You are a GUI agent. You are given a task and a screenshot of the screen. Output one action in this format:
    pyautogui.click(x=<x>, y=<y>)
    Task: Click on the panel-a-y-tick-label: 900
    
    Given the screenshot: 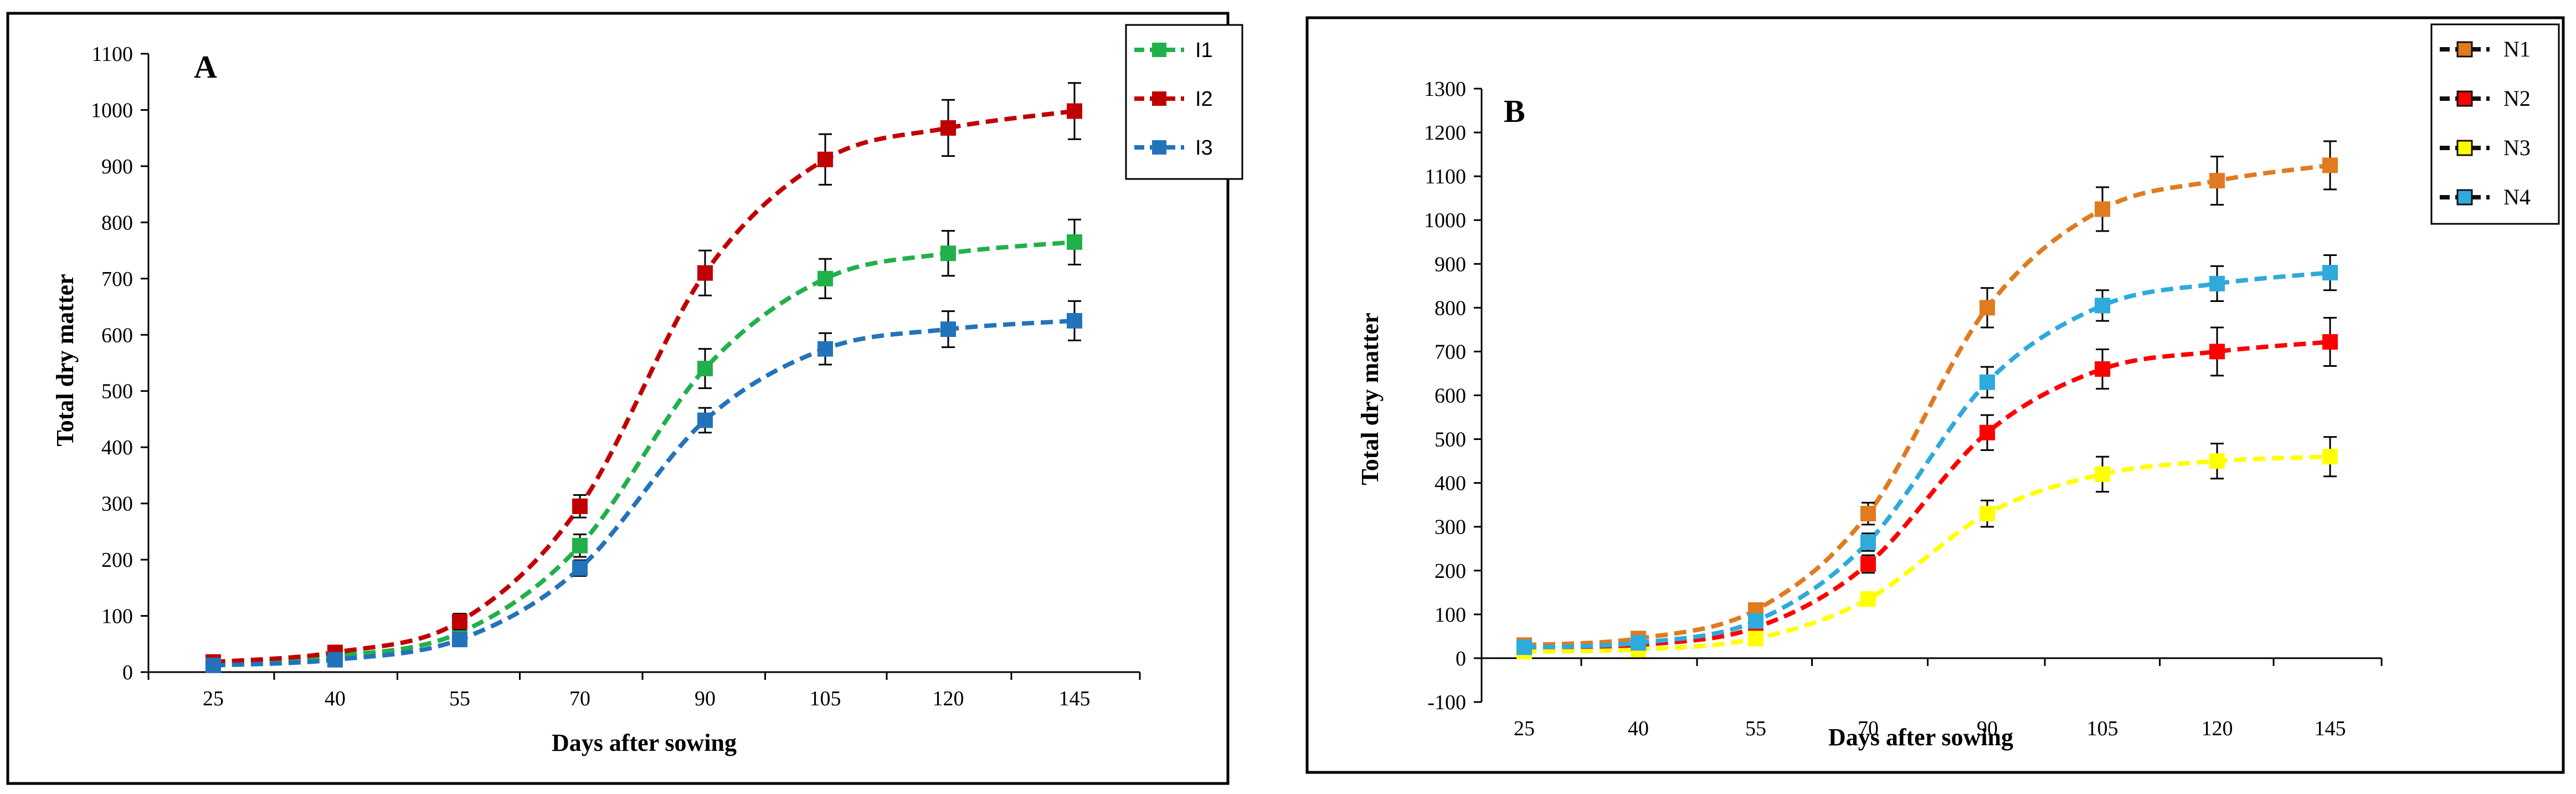 What is the action you would take?
    pyautogui.click(x=117, y=166)
    